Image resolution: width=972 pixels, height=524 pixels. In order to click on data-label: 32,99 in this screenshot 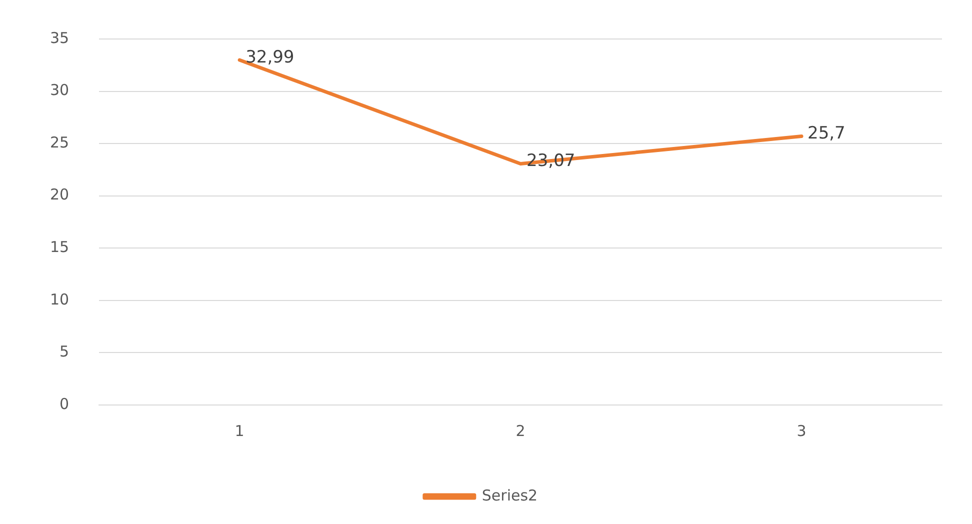, I will do `click(270, 57)`.